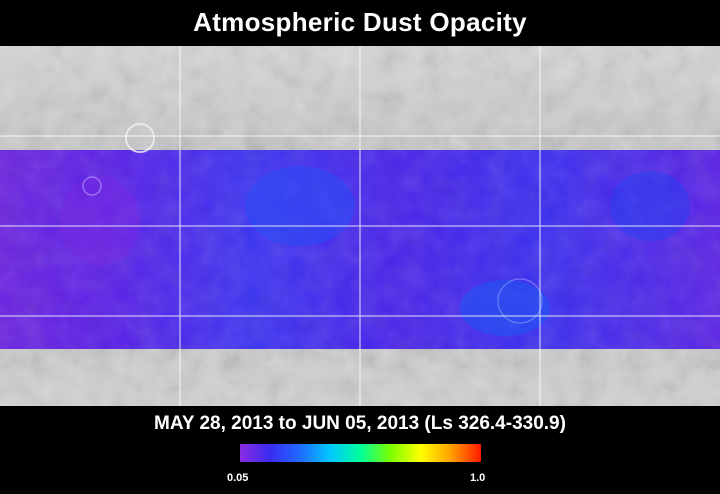  What do you see at coordinates (360, 453) in the screenshot?
I see `colorbar` at bounding box center [360, 453].